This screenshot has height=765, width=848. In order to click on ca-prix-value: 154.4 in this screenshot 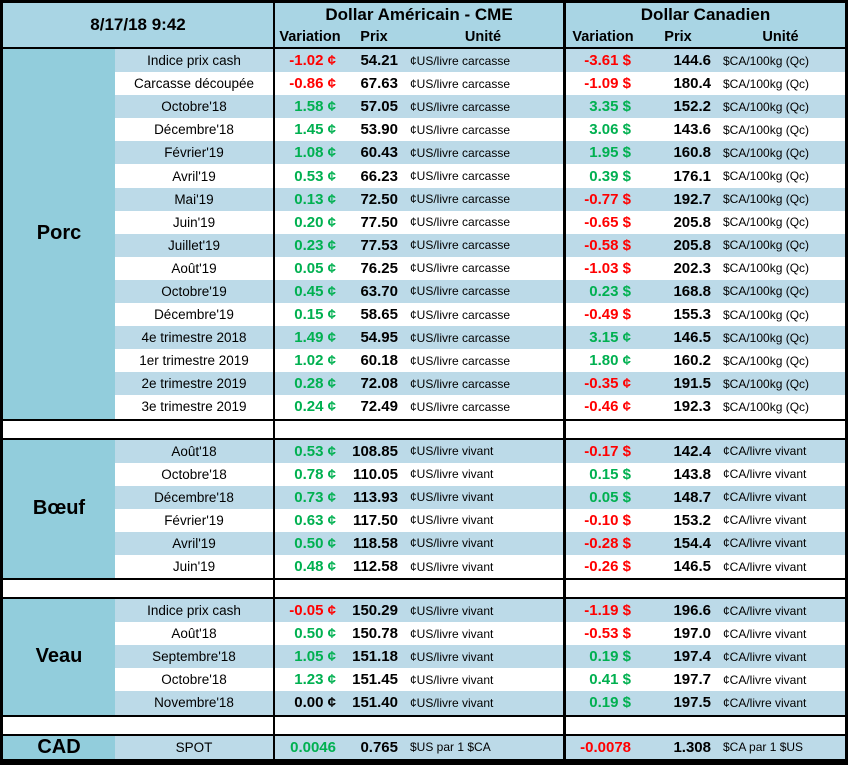, I will do `click(692, 543)`.